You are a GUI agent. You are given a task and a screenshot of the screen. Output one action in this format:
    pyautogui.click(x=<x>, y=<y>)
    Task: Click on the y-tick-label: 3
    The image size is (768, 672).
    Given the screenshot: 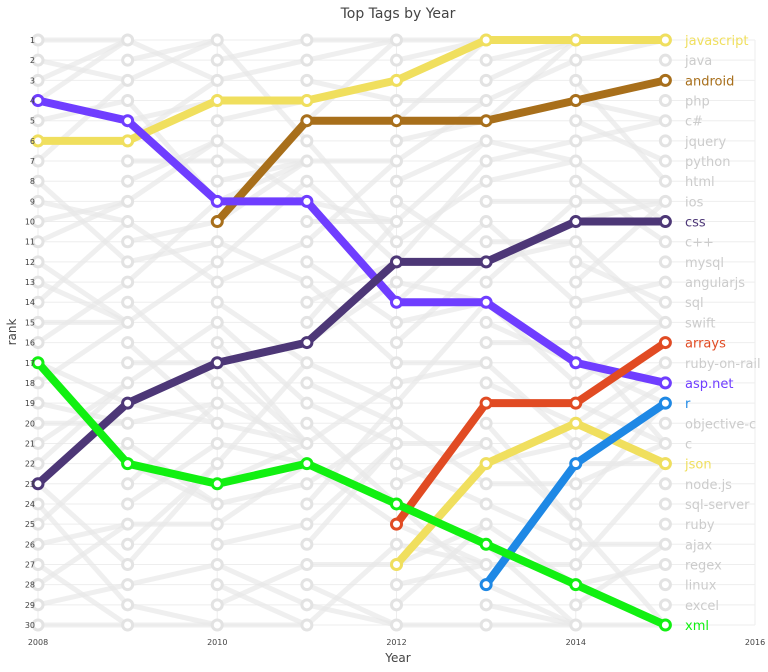 What is the action you would take?
    pyautogui.click(x=32, y=80)
    